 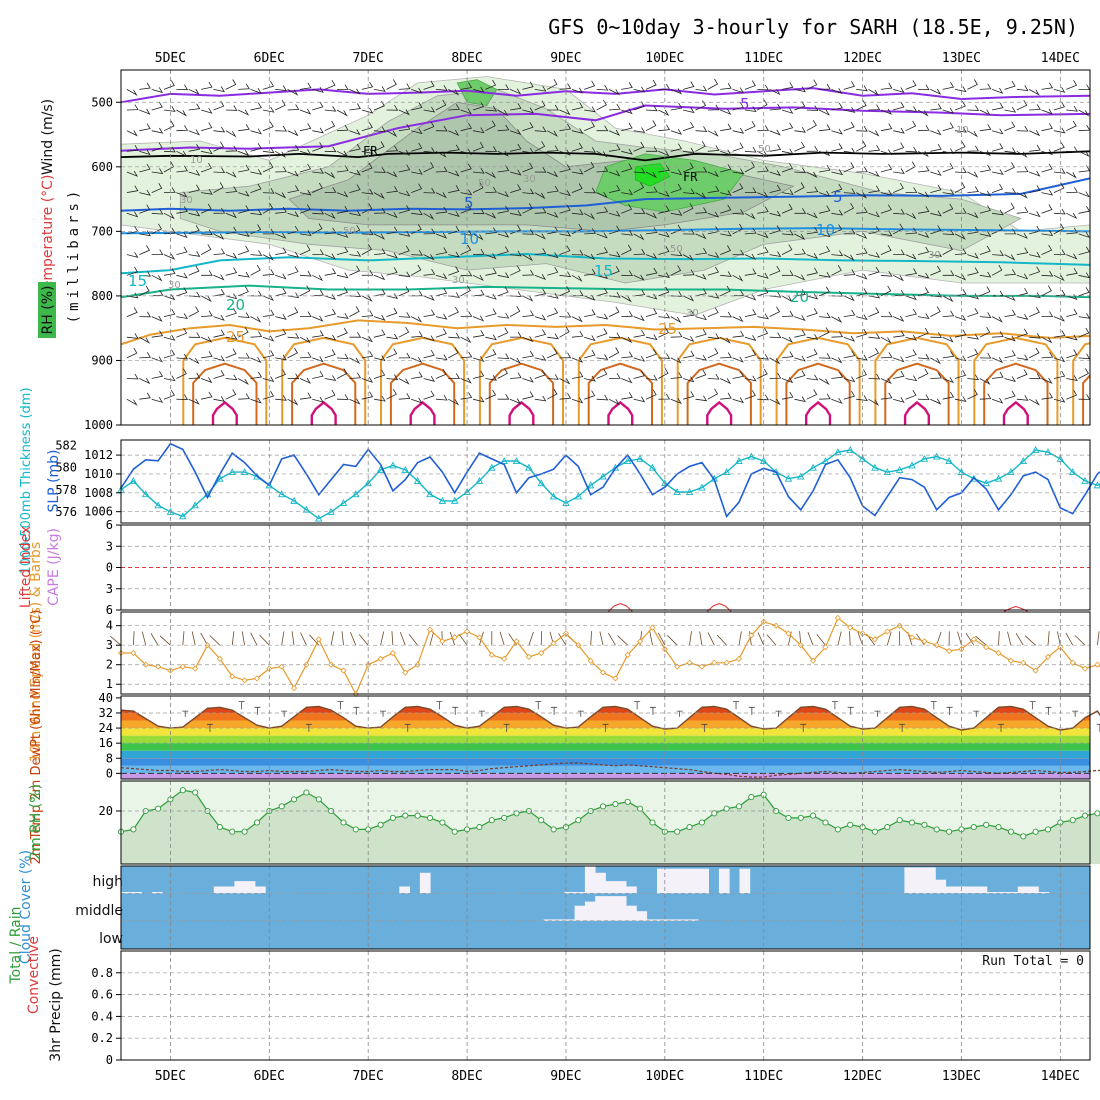 I want to click on temp-frame, so click(x=605, y=737).